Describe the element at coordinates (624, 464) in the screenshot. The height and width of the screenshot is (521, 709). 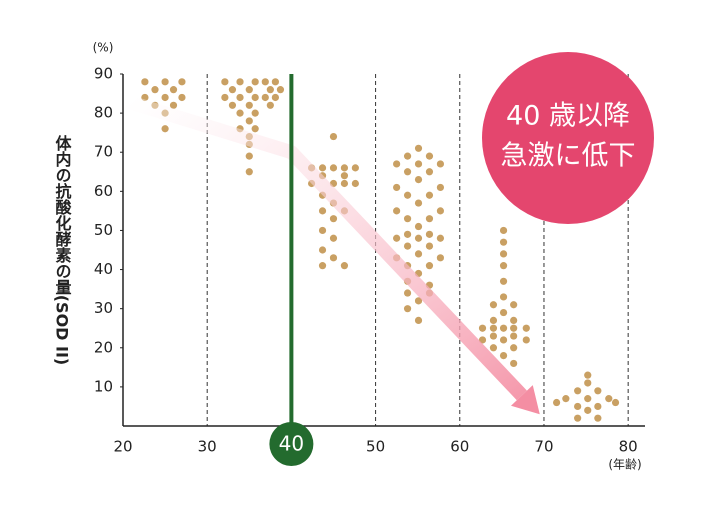
I see `x-unit: (年齢)` at that location.